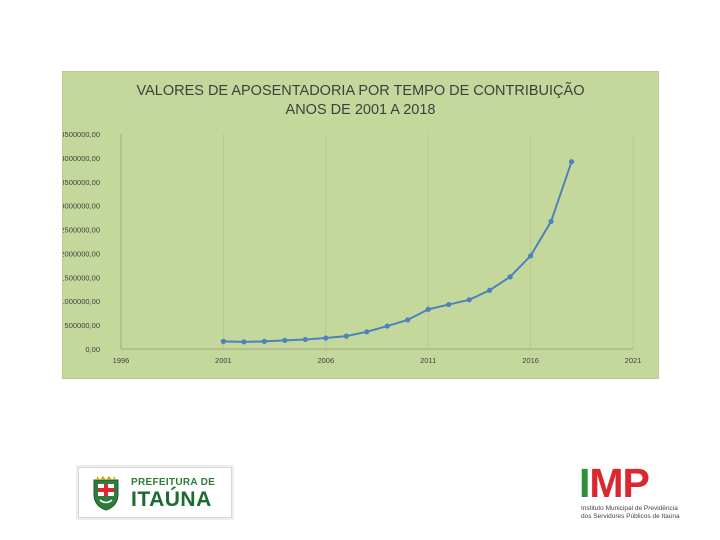  Describe the element at coordinates (629, 508) in the screenshot. I see `imp-subtitle-line1: Instituto Municipal de Previdência` at that location.